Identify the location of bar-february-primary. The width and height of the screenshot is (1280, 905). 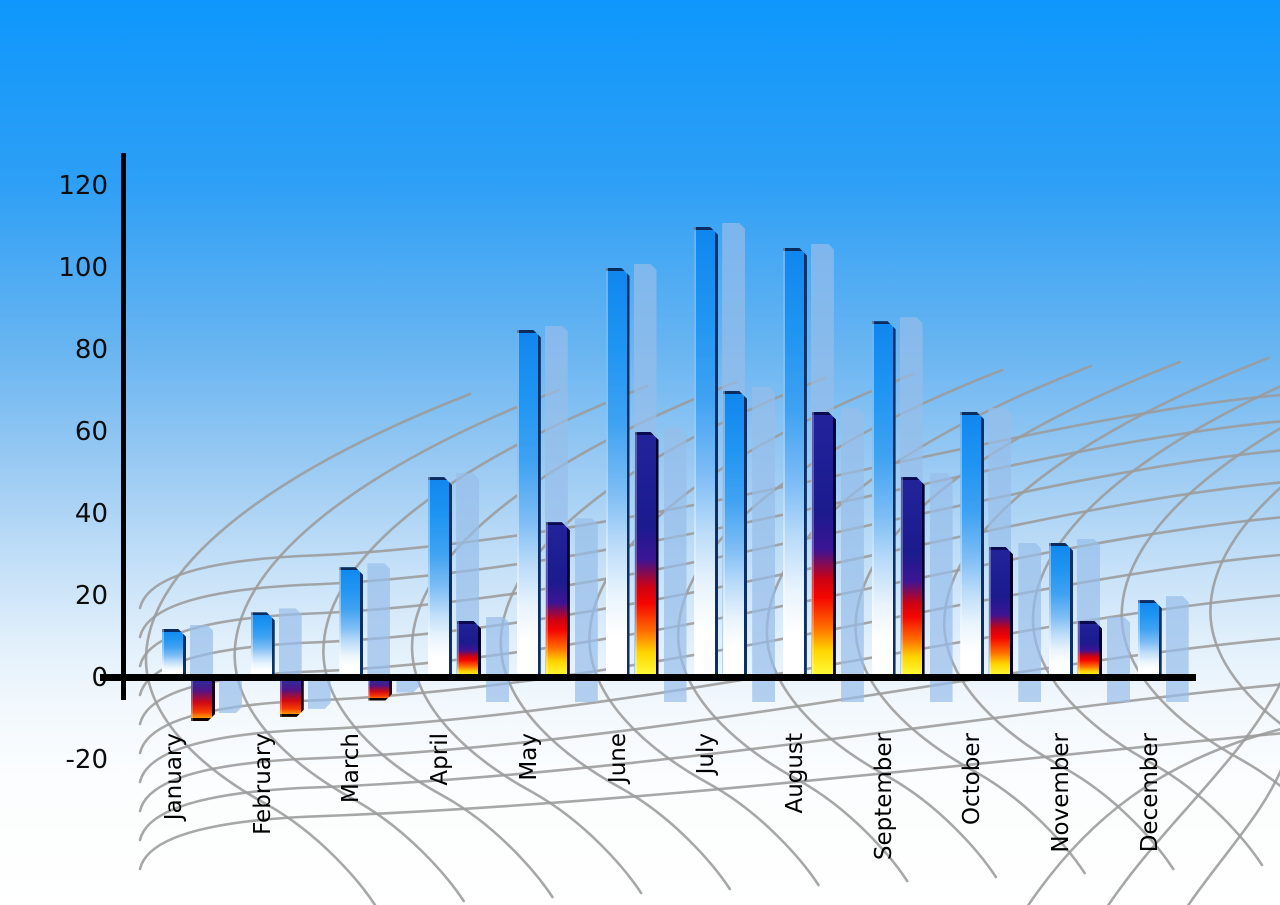
(263, 644).